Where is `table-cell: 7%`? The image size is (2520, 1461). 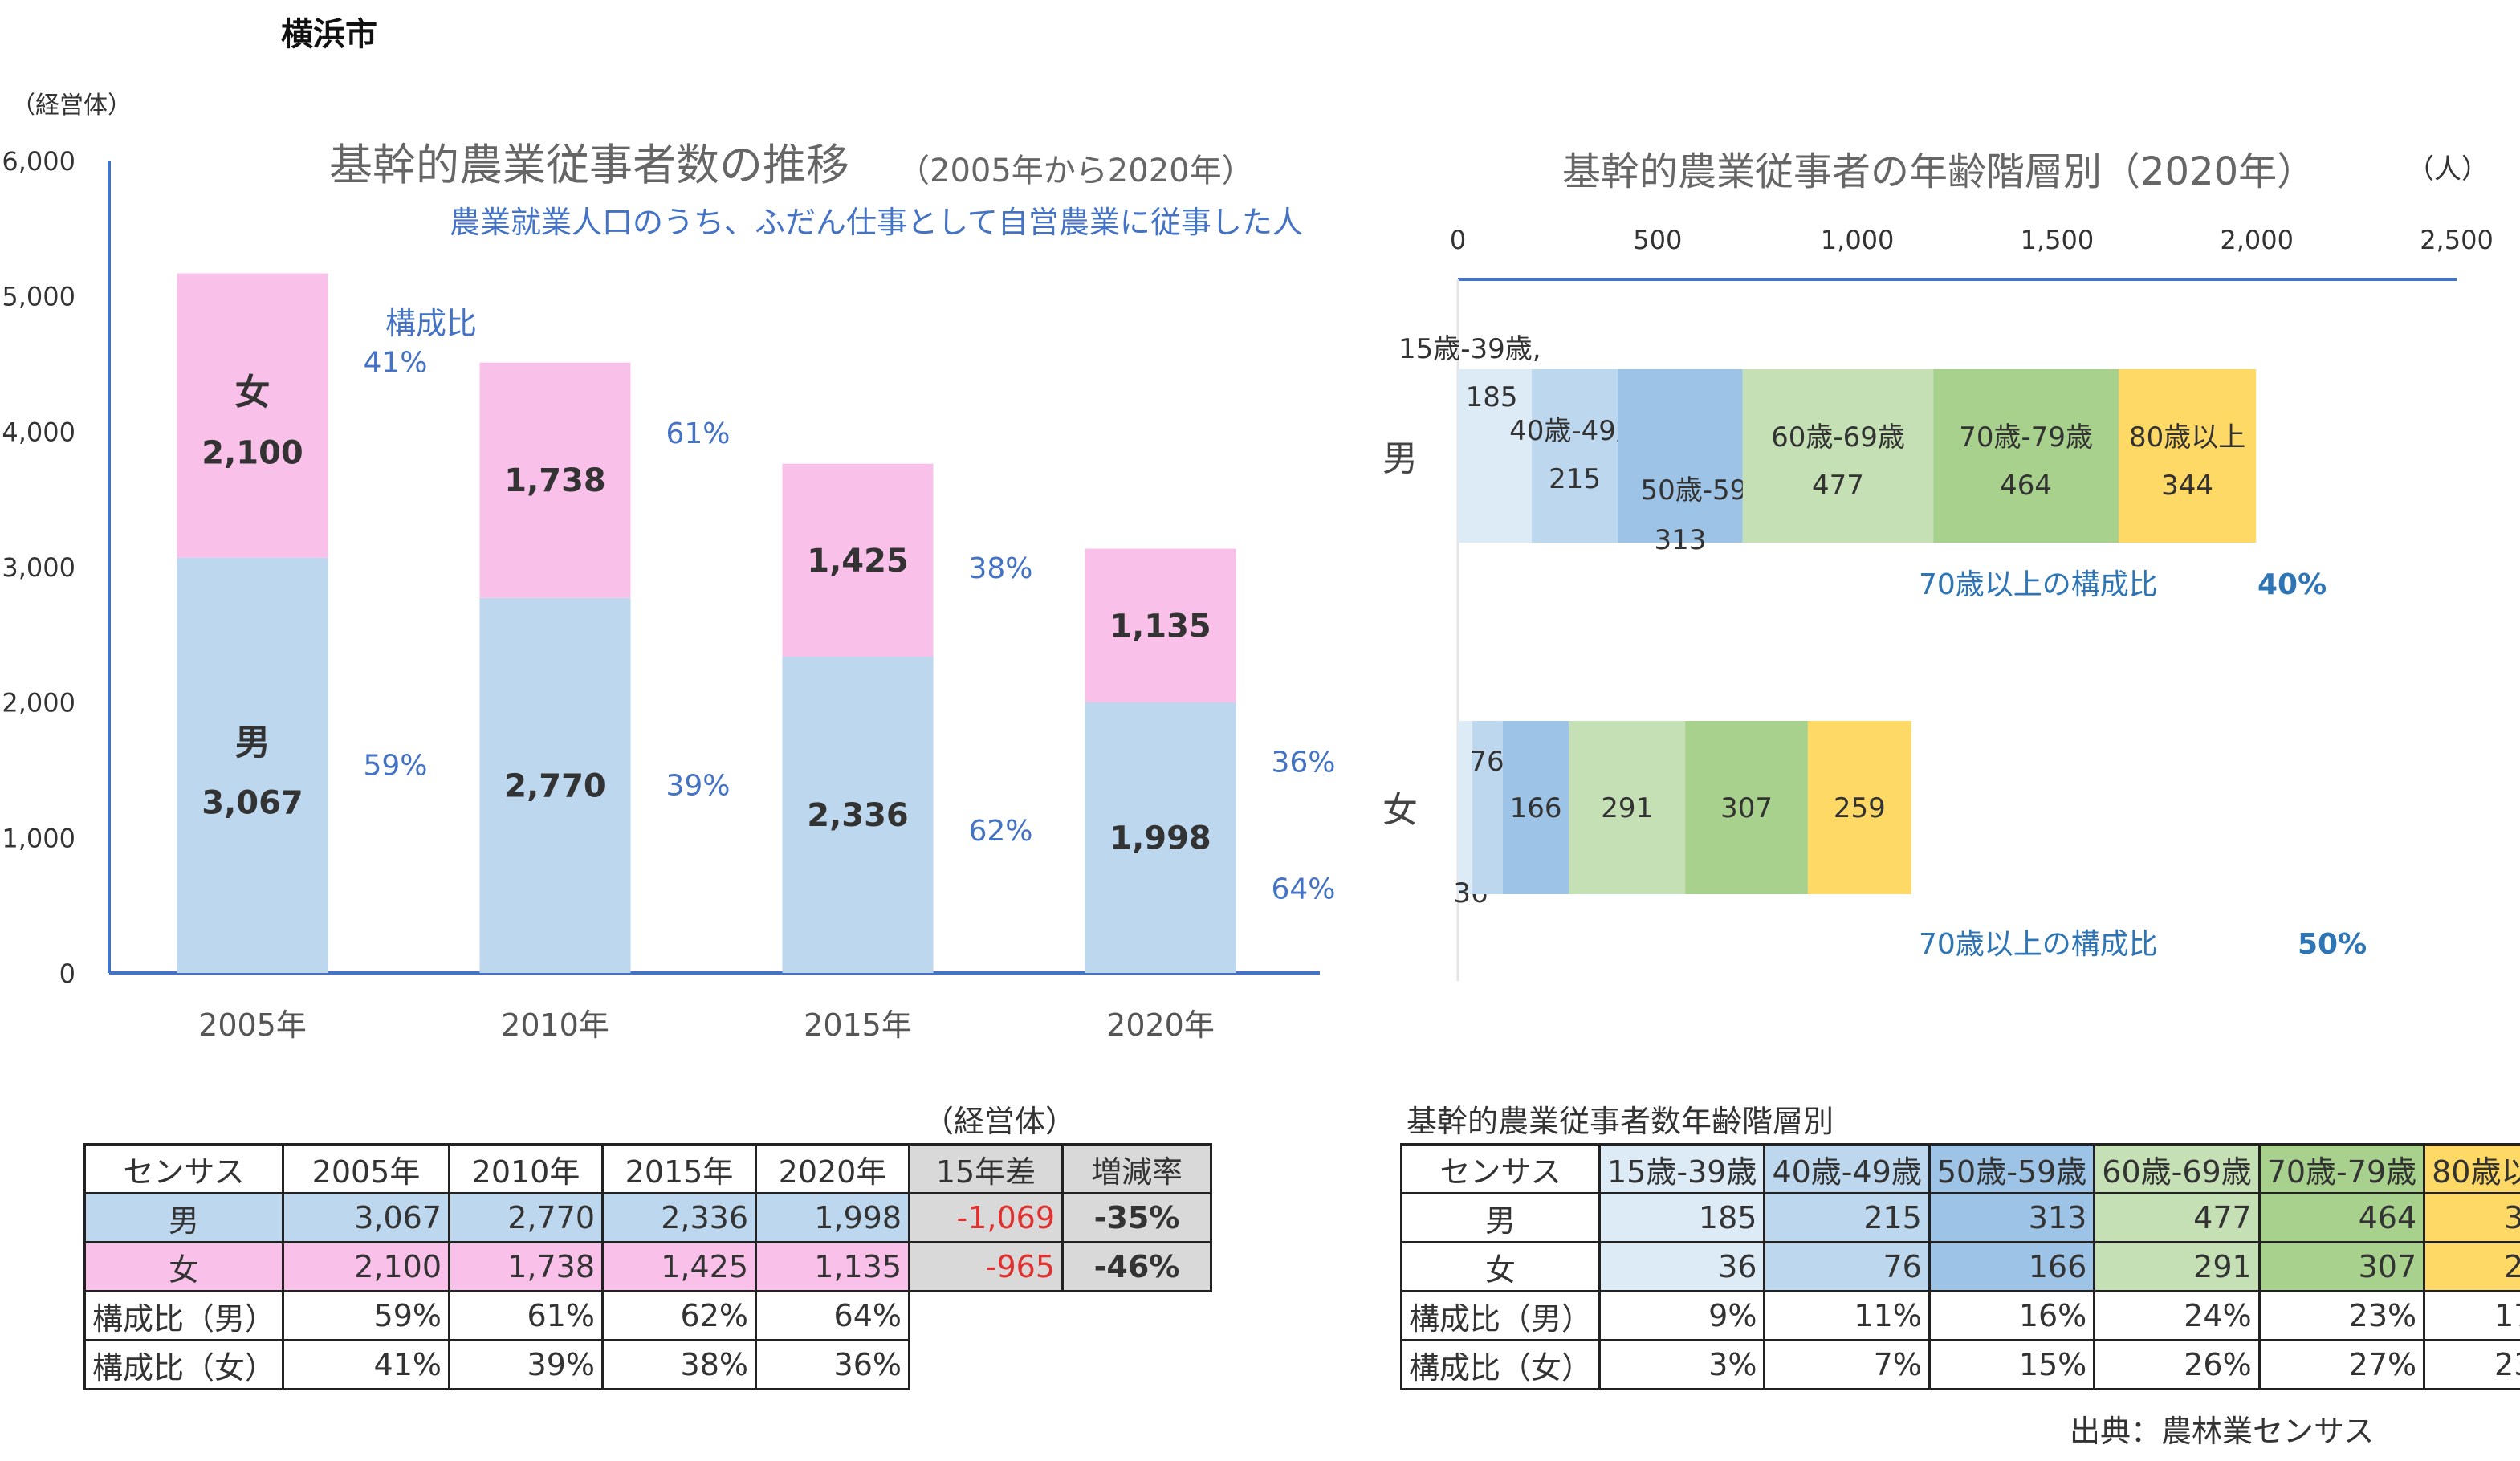
table-cell: 7% is located at coordinates (1847, 1365).